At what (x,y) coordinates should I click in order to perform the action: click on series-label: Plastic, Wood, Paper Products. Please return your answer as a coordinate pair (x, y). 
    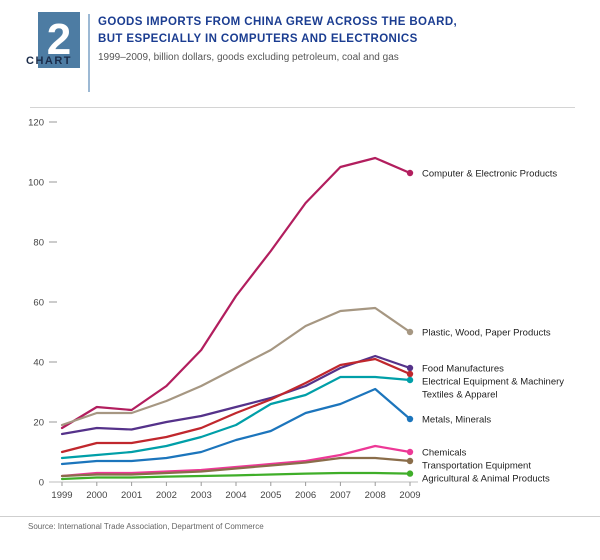
    Looking at the image, I should click on (486, 333).